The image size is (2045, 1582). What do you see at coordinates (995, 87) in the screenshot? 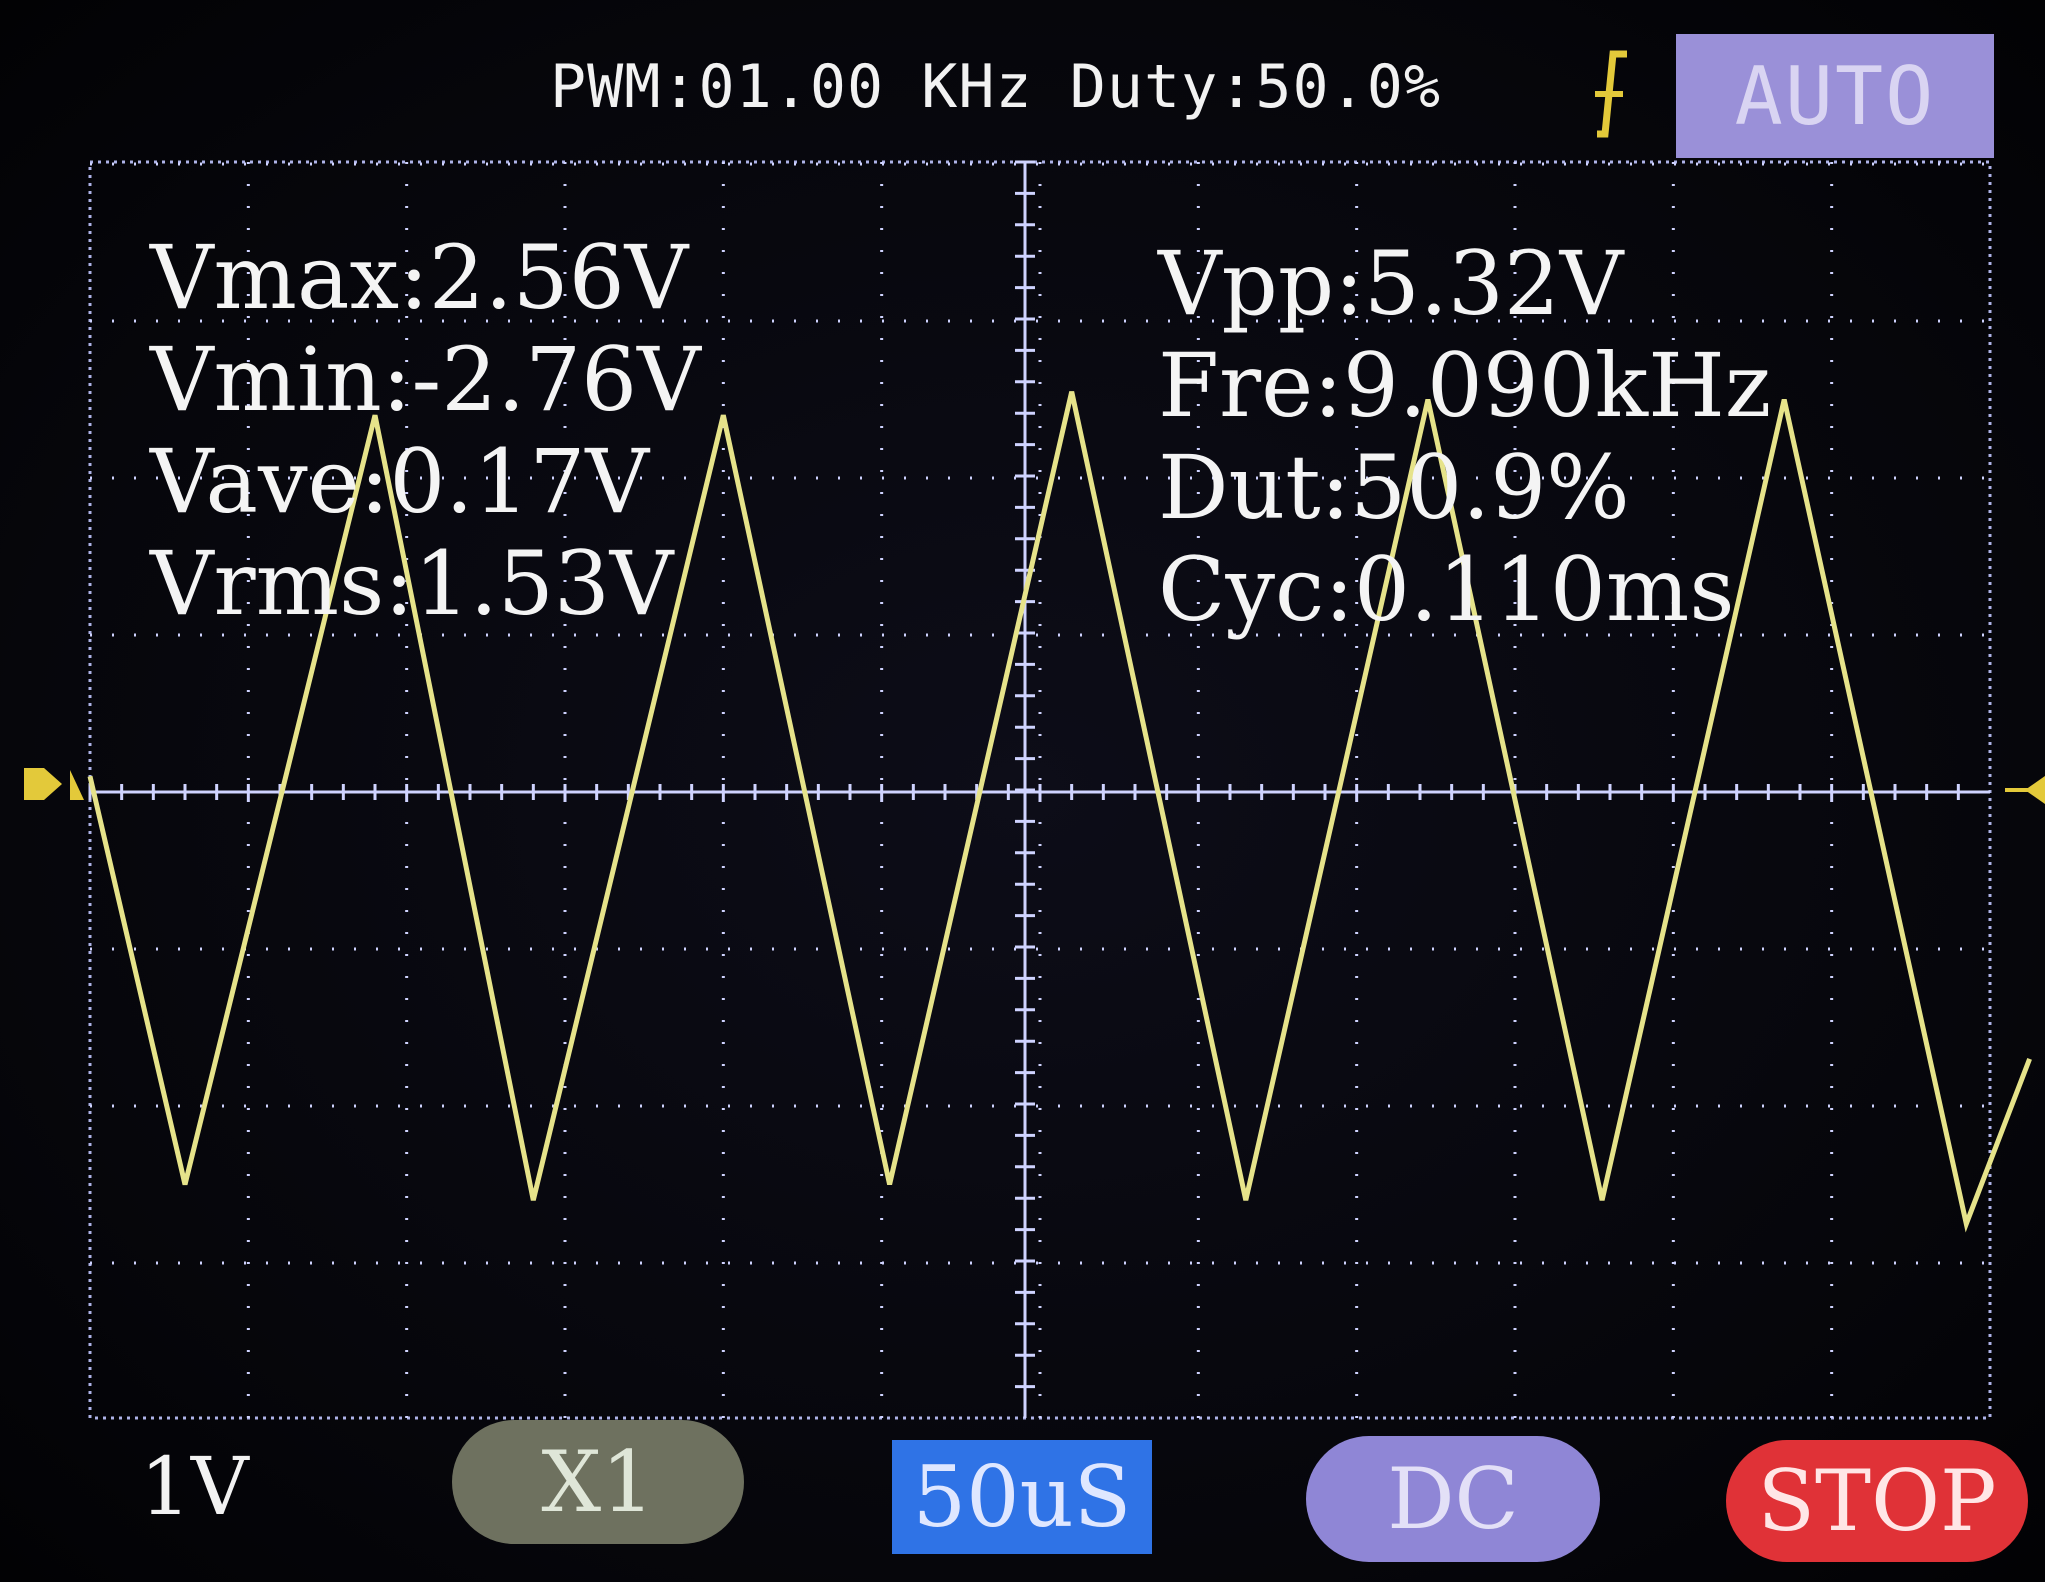
I see `pwm-status: PWM:01.00 KHz Duty:50.0%` at bounding box center [995, 87].